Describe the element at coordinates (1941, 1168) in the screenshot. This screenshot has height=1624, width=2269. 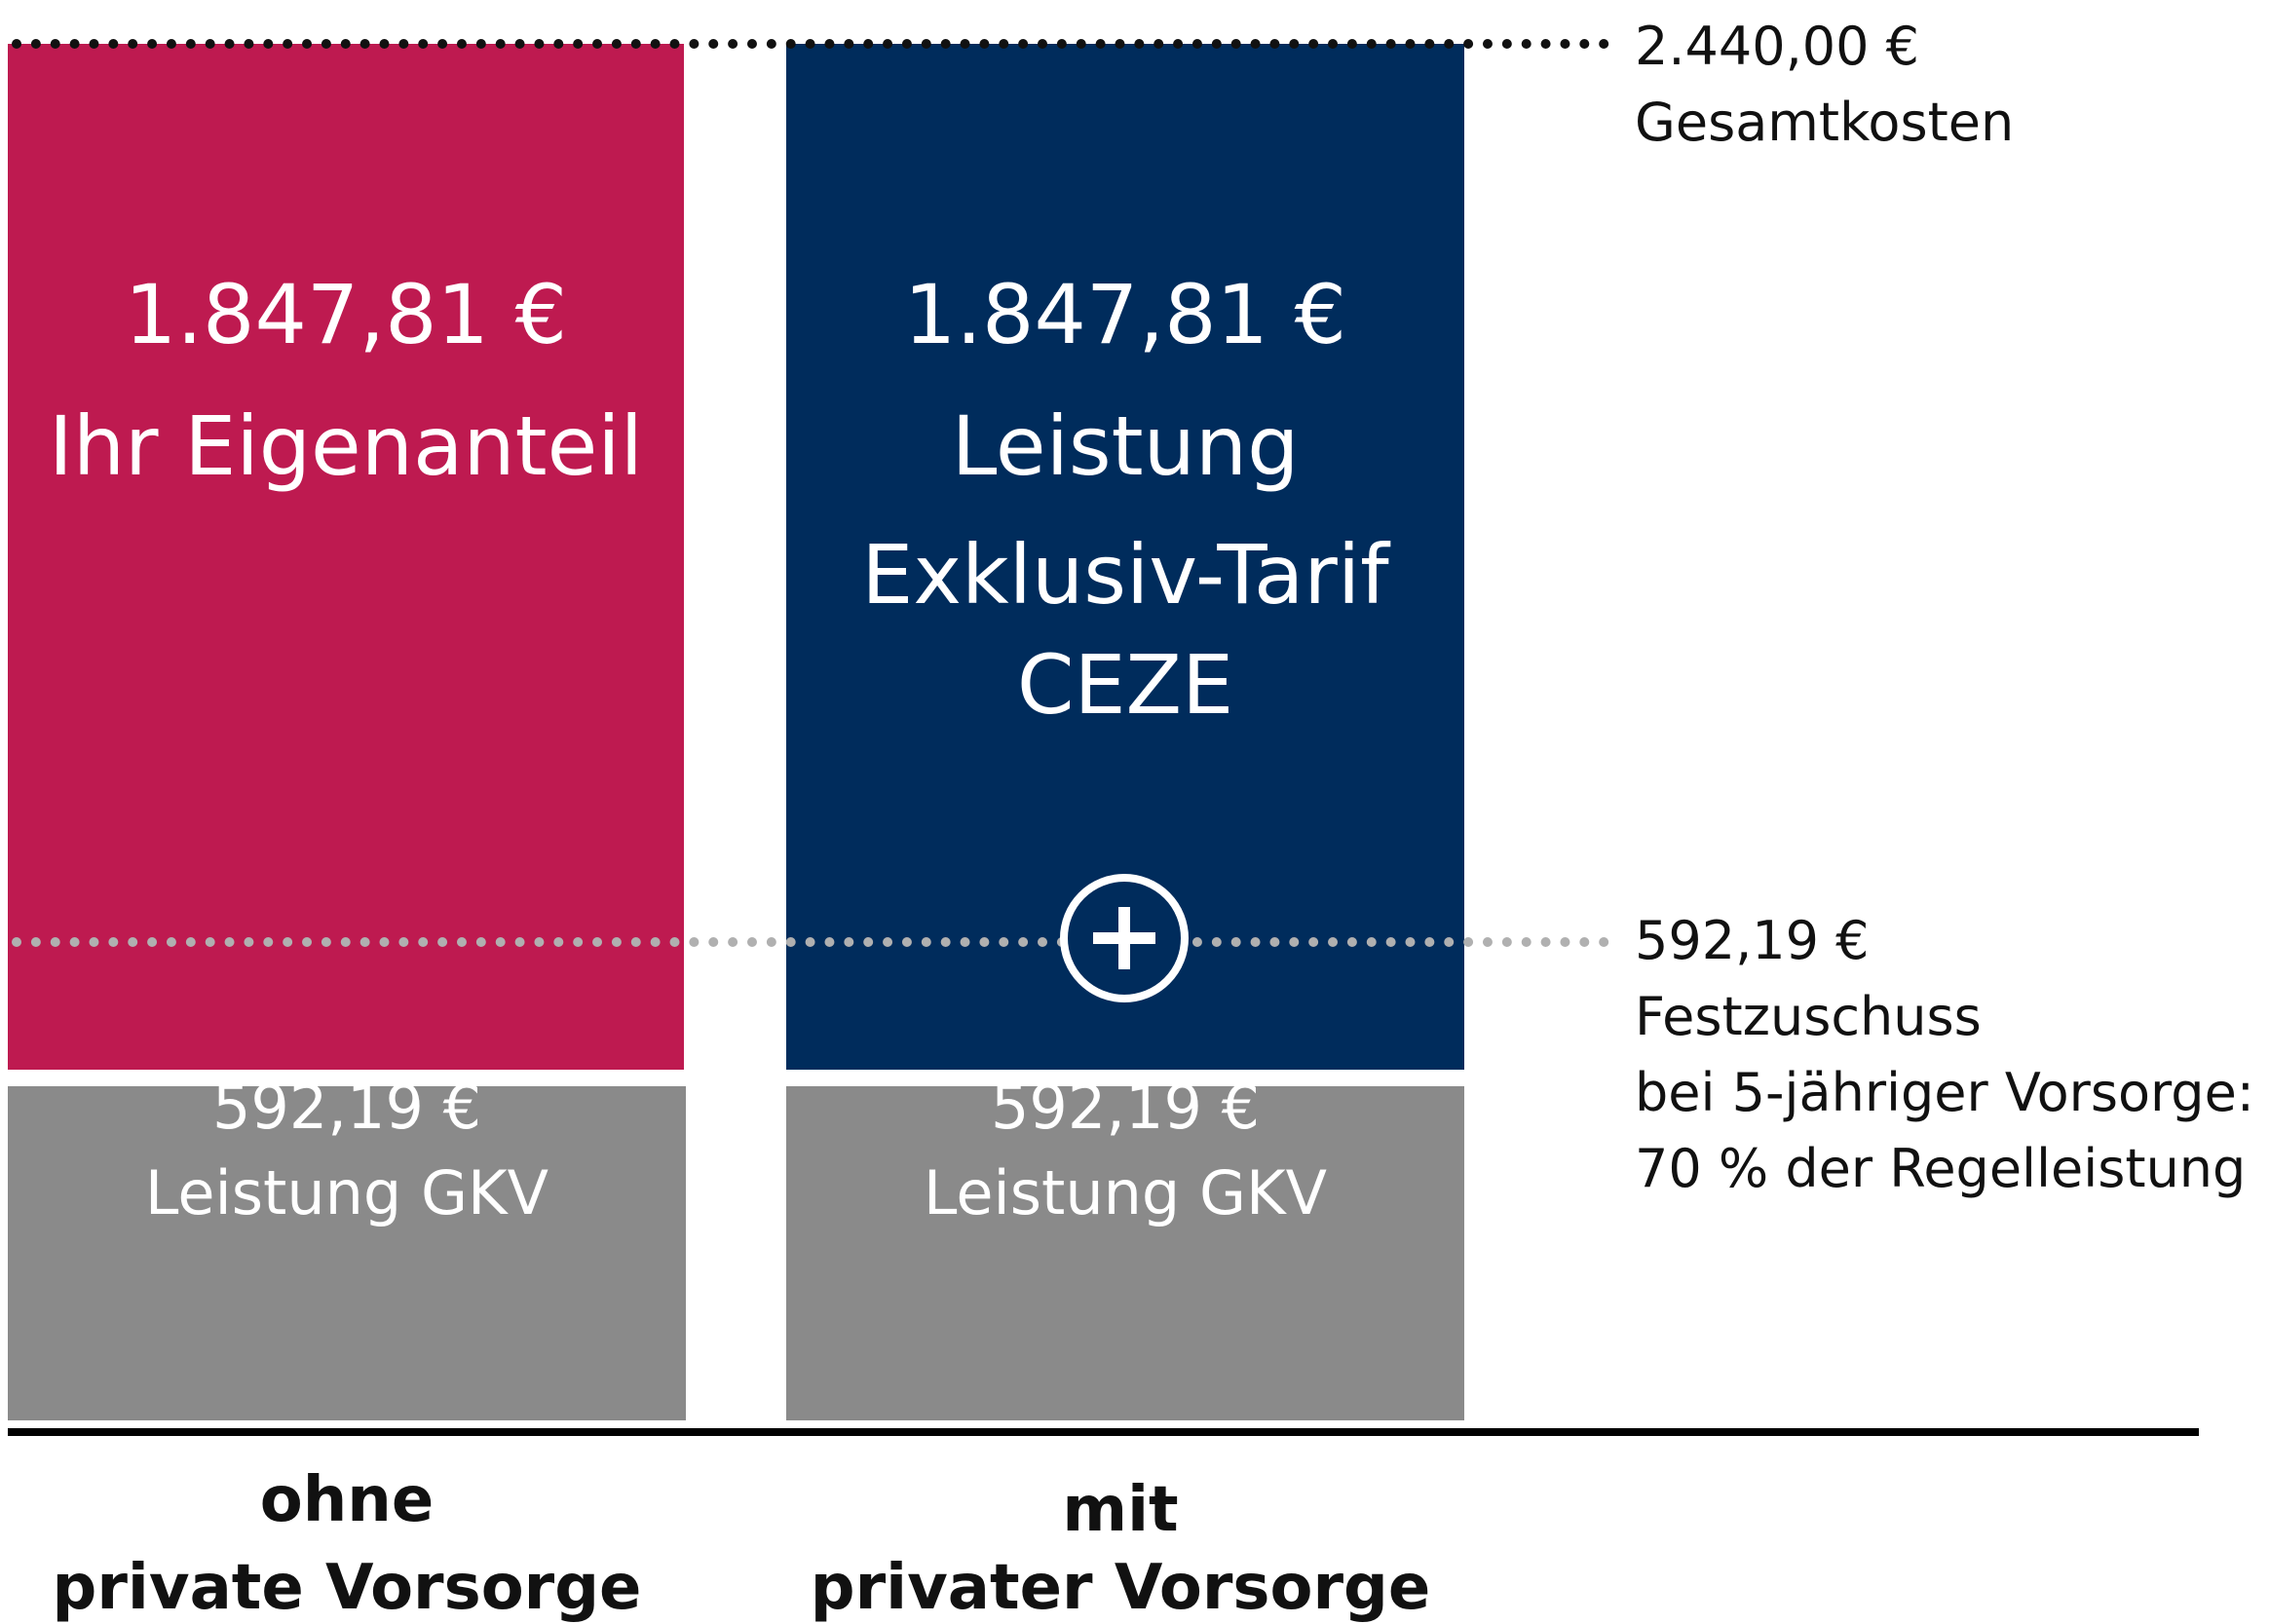
I see `festzuschuss-annotation-label: 70 % der Regelleistung` at that location.